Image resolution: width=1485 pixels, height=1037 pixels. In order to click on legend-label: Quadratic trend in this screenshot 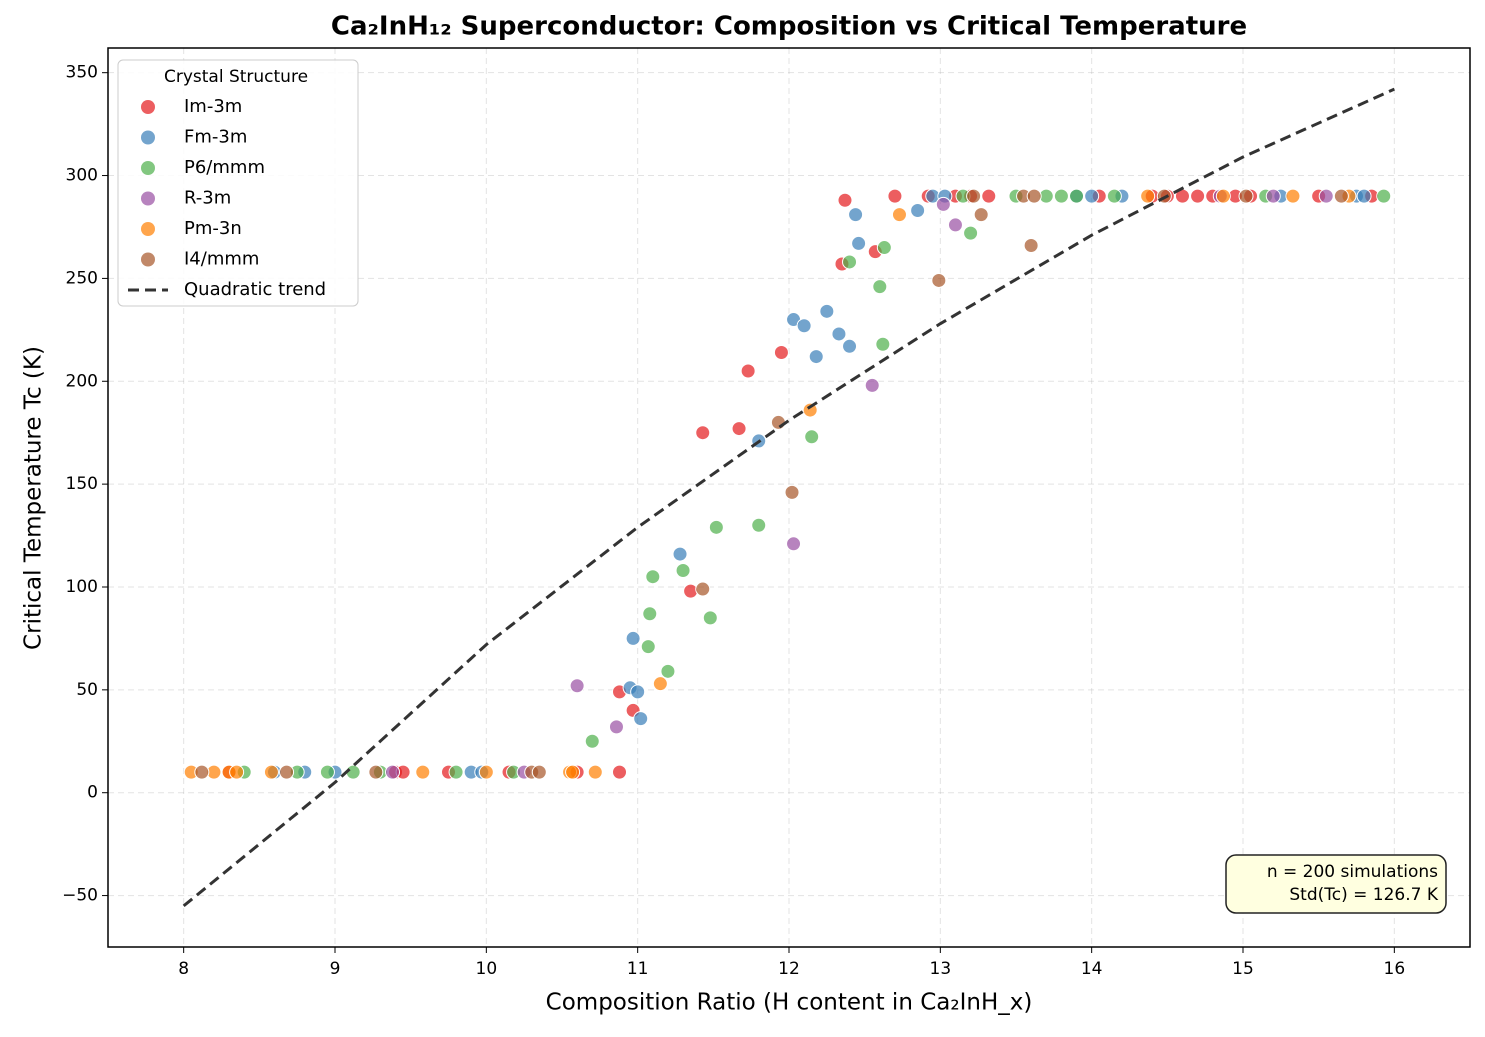, I will do `click(255, 289)`.